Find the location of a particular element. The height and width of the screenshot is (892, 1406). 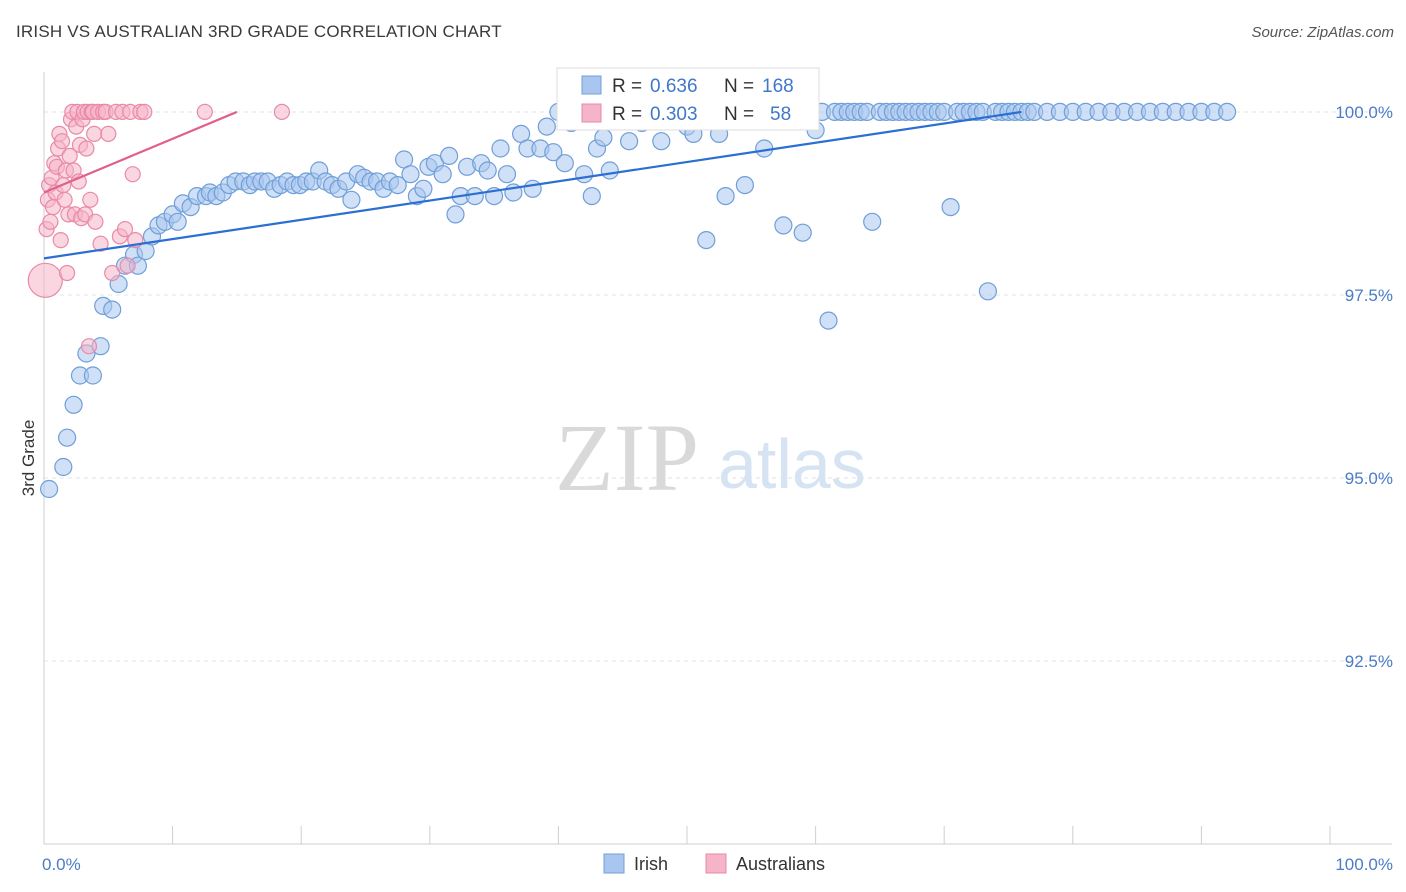

y-tick-label: 95.0% is located at coordinates (1369, 478).